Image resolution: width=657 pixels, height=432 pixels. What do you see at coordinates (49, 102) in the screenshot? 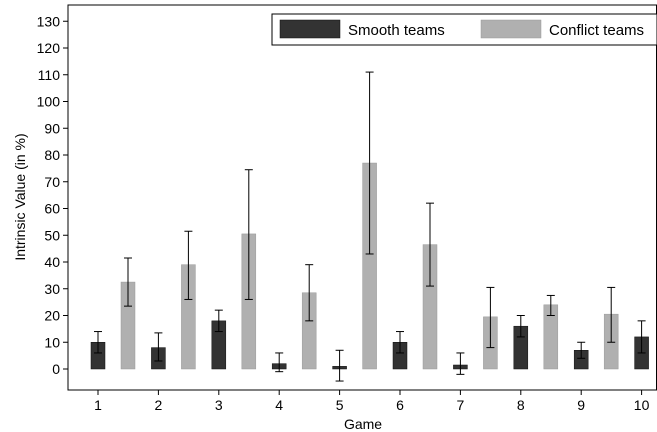
I see `y-tick-label: 100` at bounding box center [49, 102].